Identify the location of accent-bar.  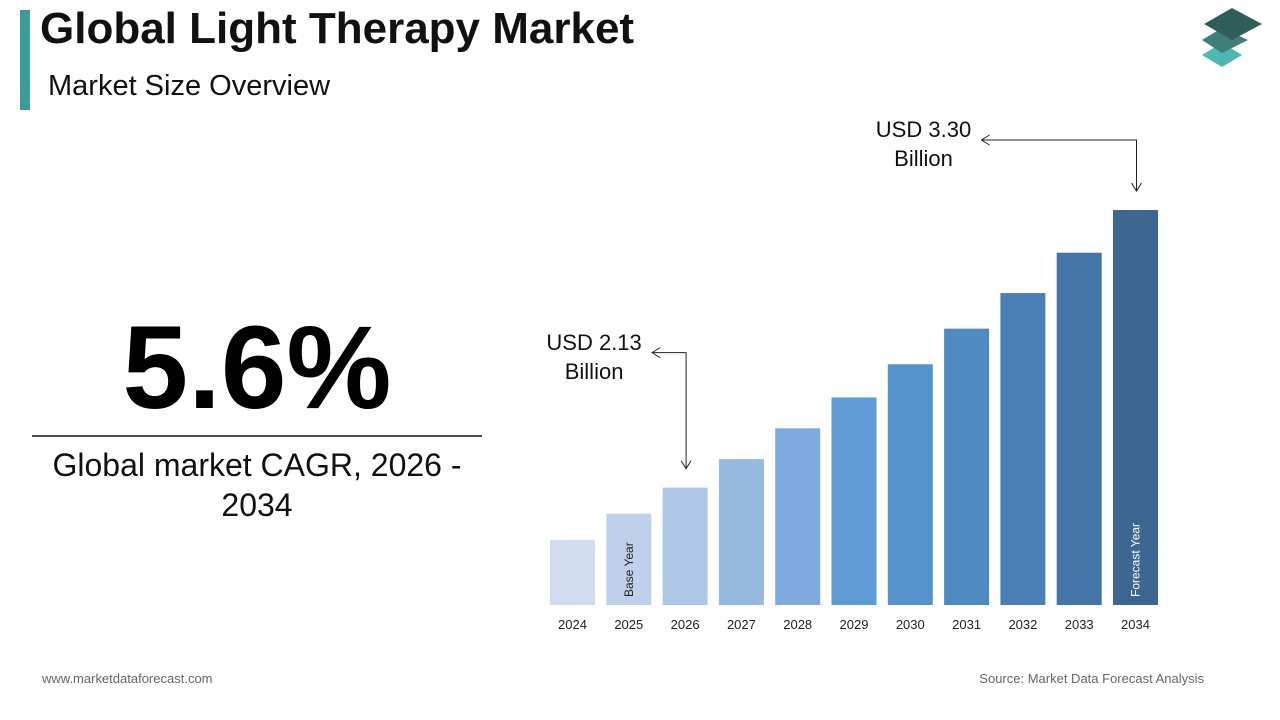
(25, 60).